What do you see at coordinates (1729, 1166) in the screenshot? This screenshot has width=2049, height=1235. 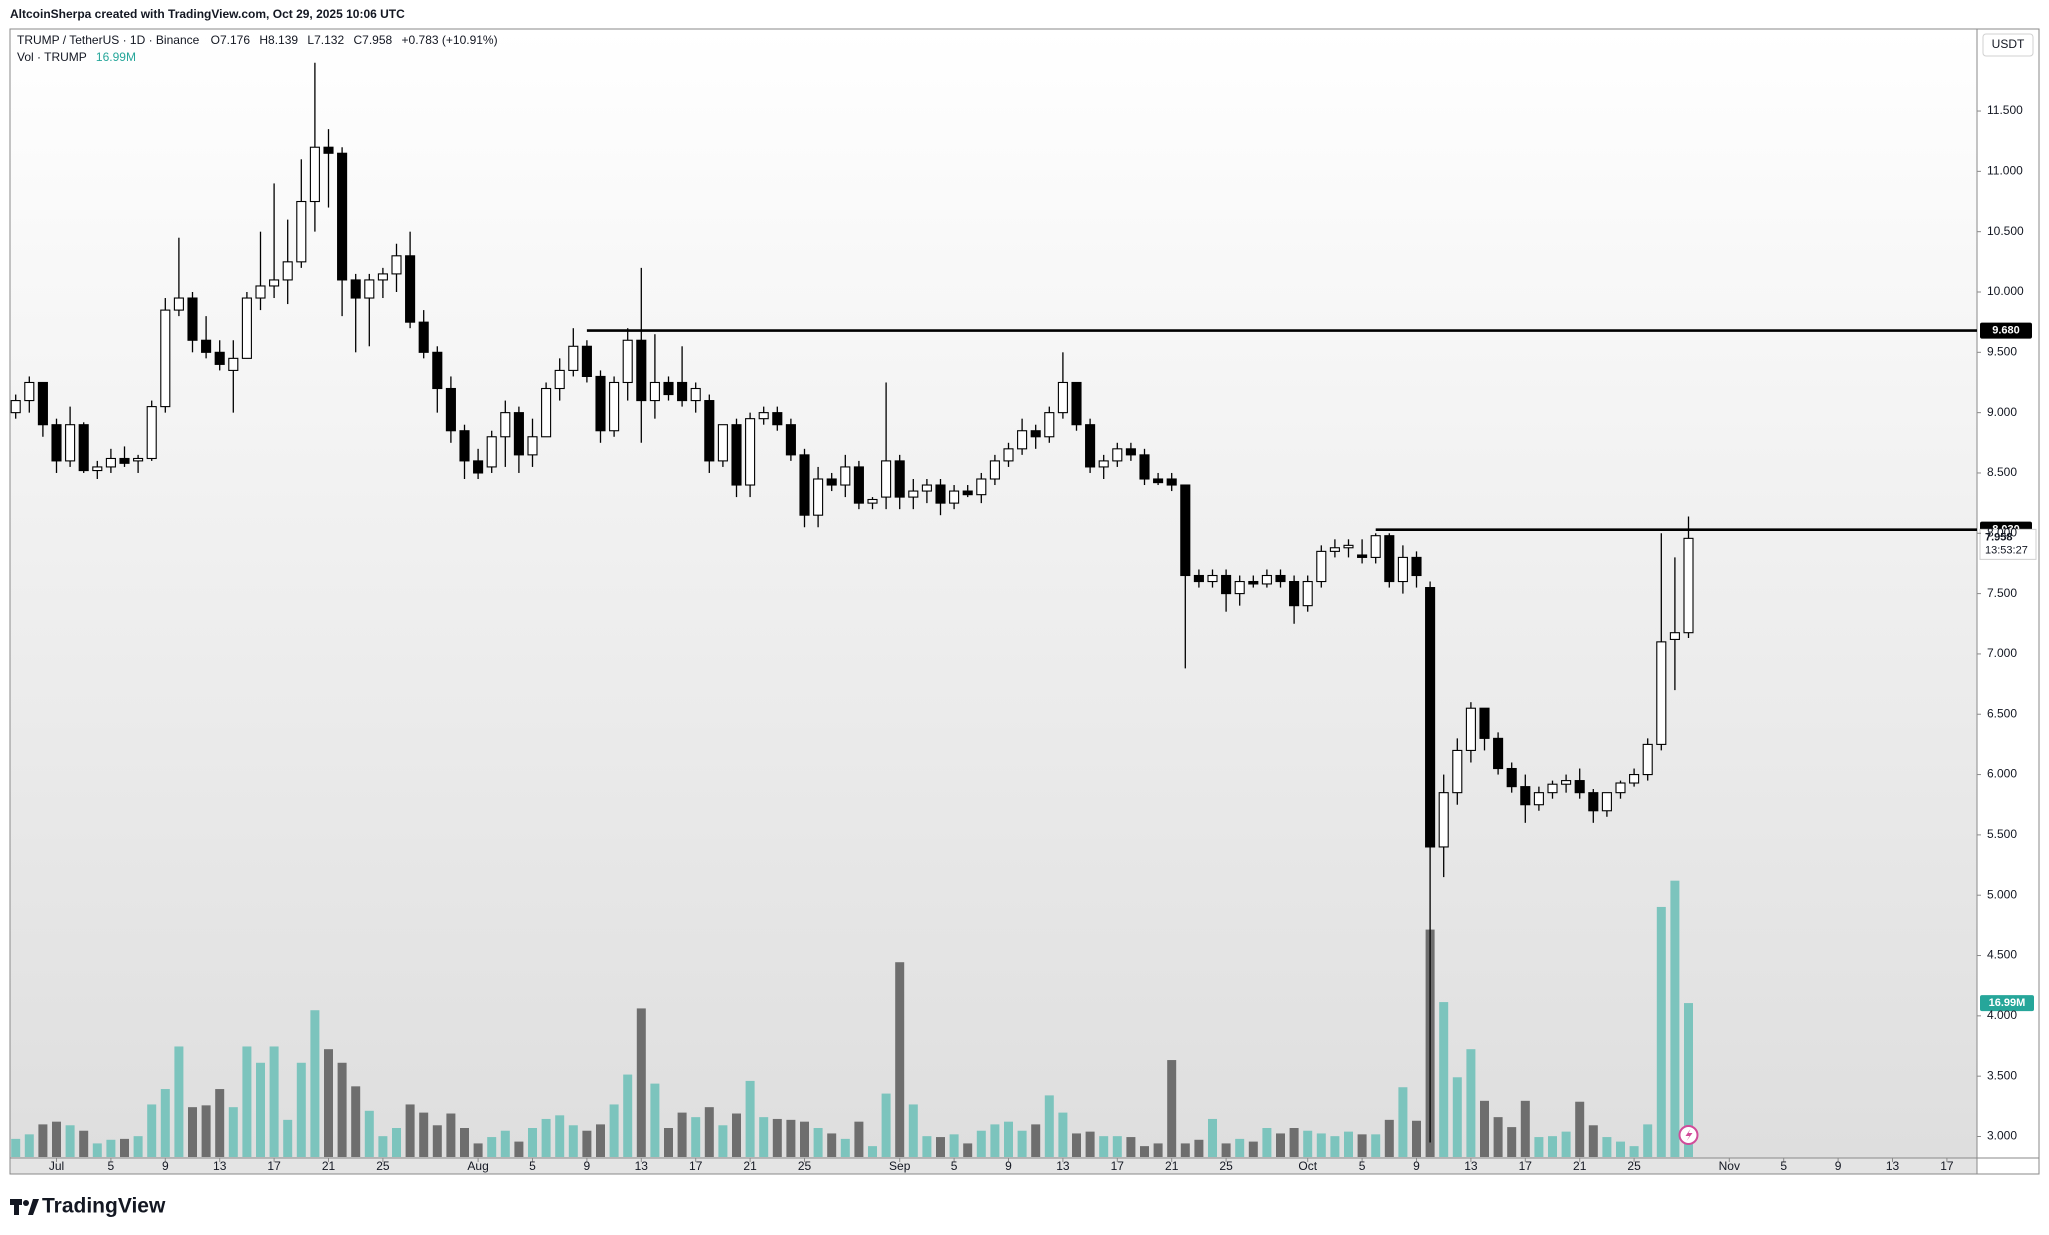 I see `x-tick-label: Nov` at bounding box center [1729, 1166].